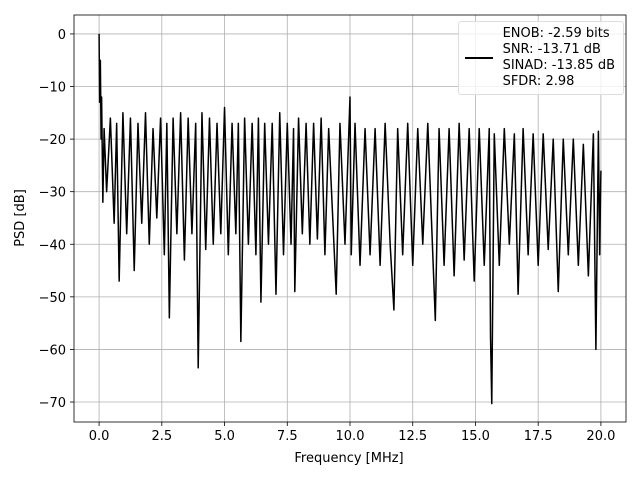  I want to click on x-tick-label: 2.5, so click(161, 436).